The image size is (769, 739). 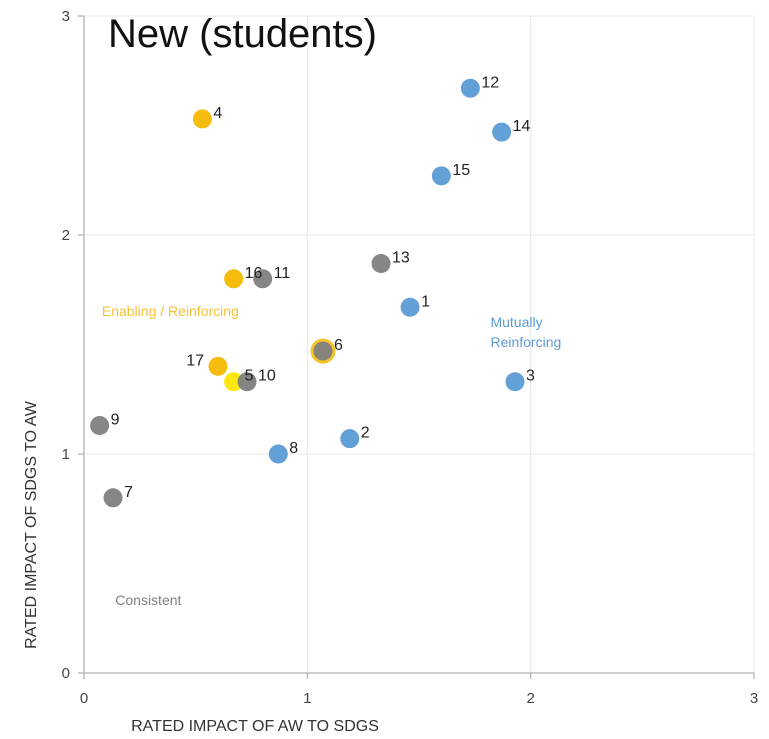 I want to click on x-tick-label: 2, so click(x=530, y=698).